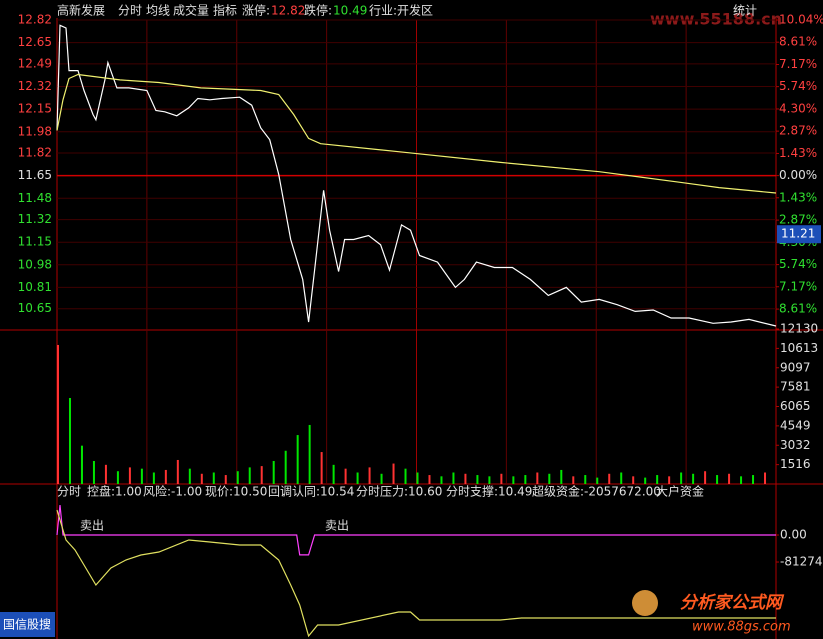  What do you see at coordinates (741, 627) in the screenshot?
I see `logo-url: www.88gs.com` at bounding box center [741, 627].